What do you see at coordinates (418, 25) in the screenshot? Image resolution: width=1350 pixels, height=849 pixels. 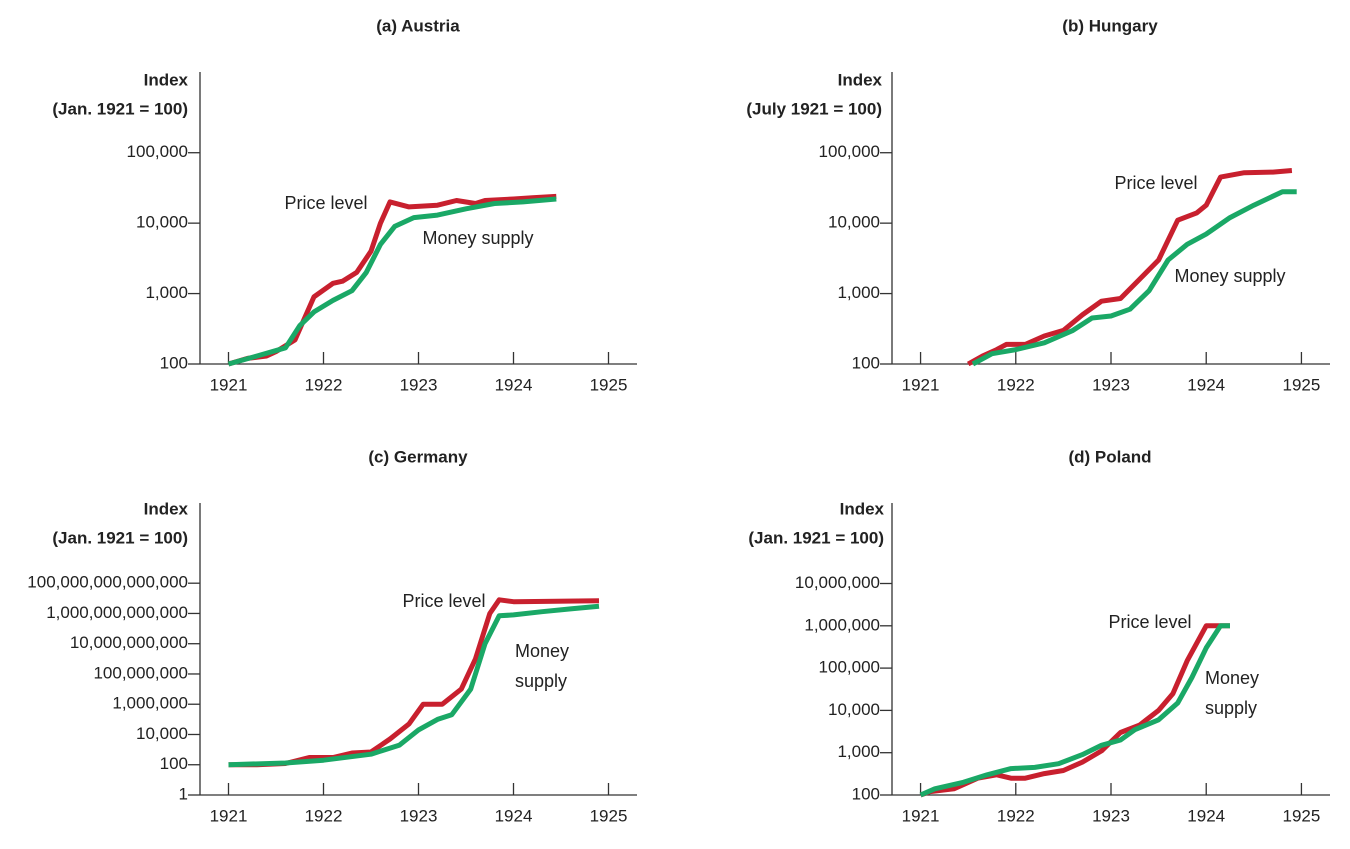 I see `panel-title: (a) Austria` at bounding box center [418, 25].